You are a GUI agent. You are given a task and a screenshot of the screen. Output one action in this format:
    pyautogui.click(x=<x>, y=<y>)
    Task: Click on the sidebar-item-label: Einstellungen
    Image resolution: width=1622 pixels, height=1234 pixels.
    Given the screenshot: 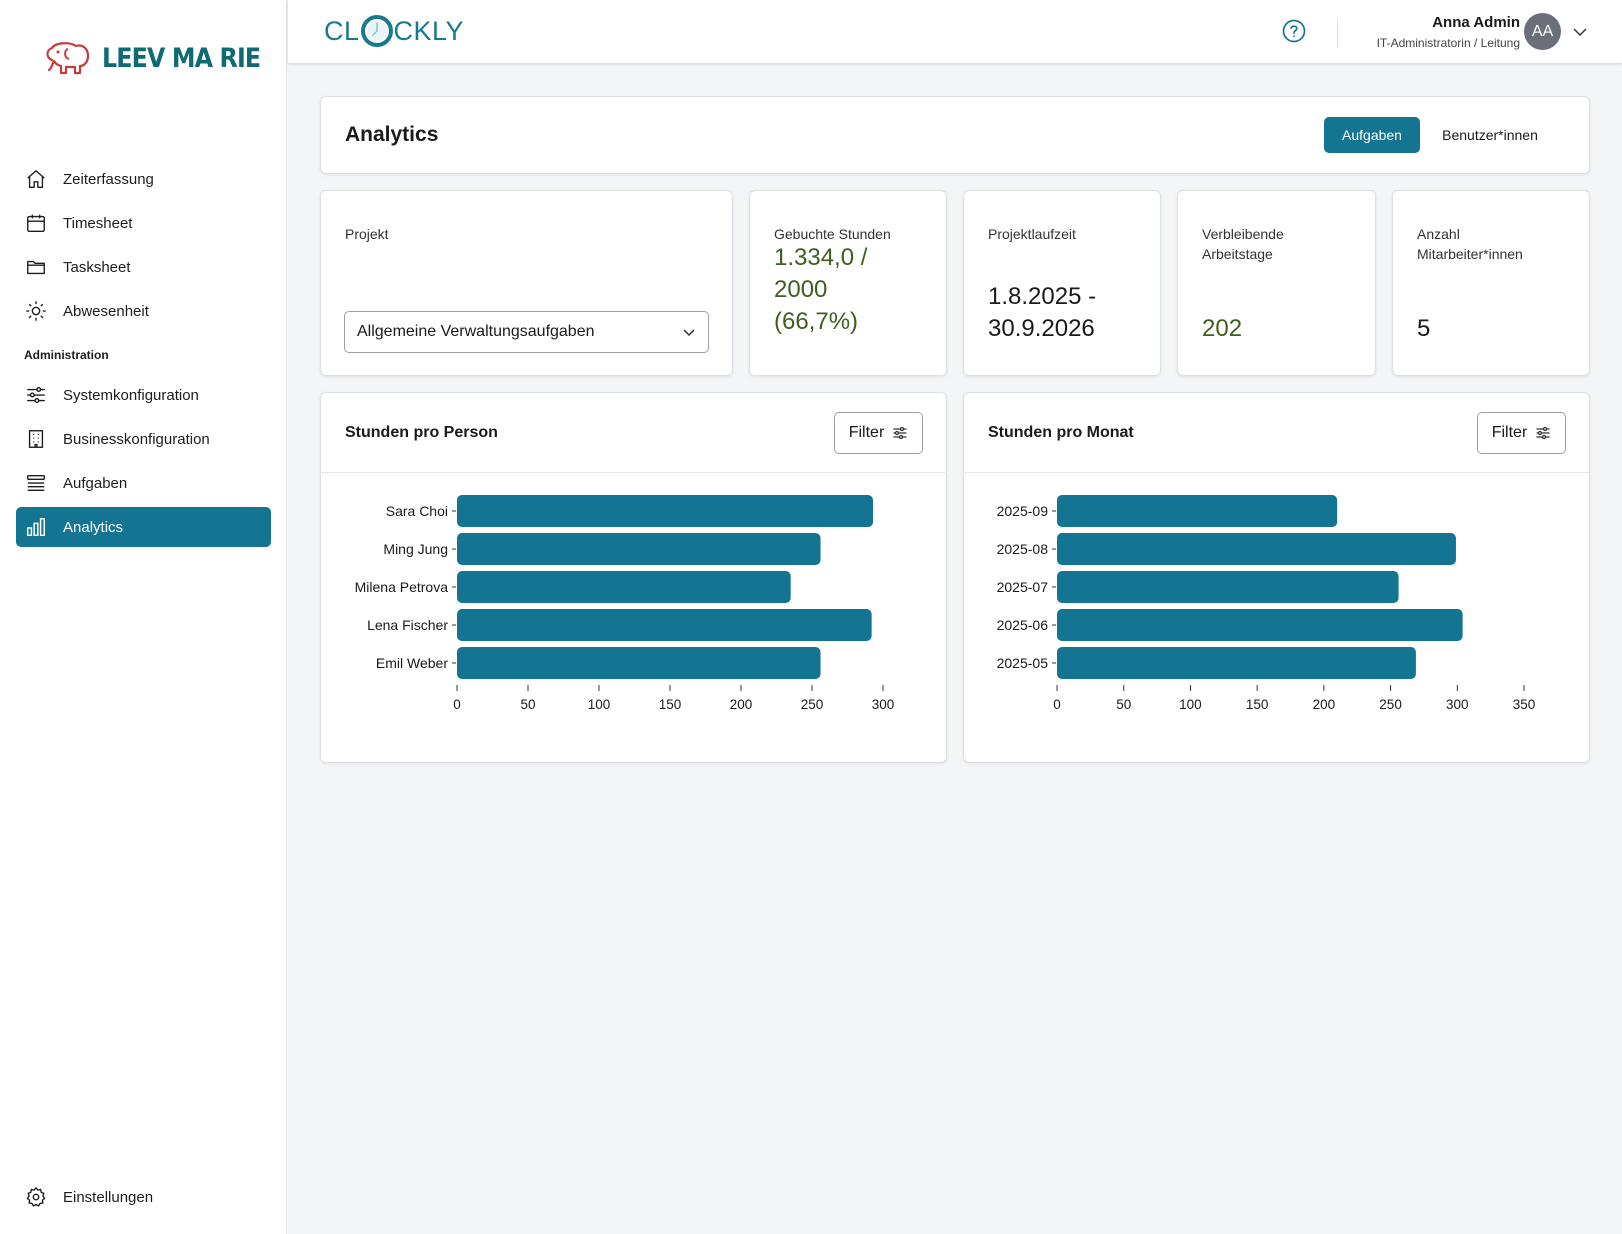 What is the action you would take?
    pyautogui.click(x=108, y=1197)
    